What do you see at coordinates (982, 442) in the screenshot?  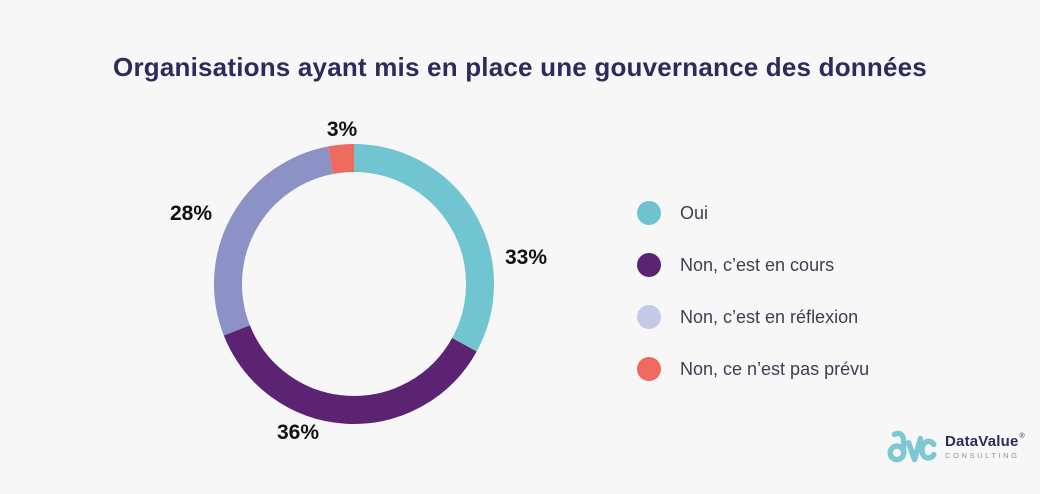 I see `logo-brand-name: DataValue` at bounding box center [982, 442].